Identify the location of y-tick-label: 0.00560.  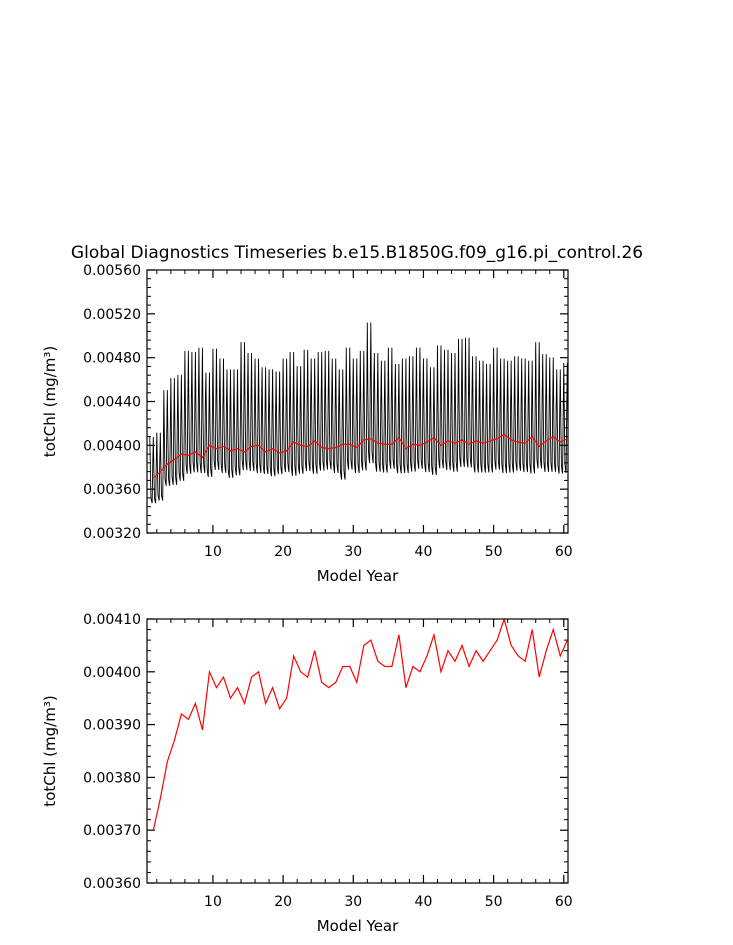
(112, 271).